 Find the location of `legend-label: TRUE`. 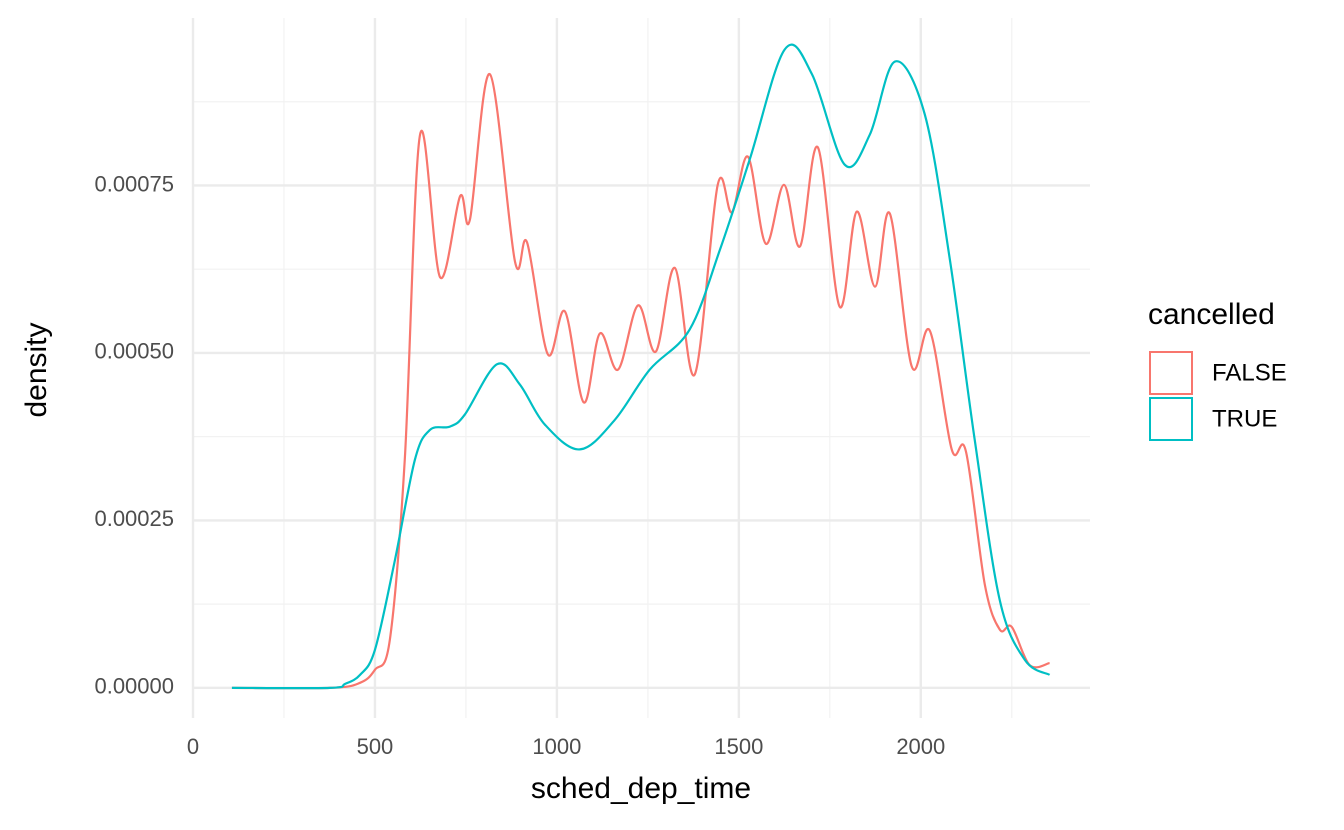

legend-label: TRUE is located at coordinates (1244, 418).